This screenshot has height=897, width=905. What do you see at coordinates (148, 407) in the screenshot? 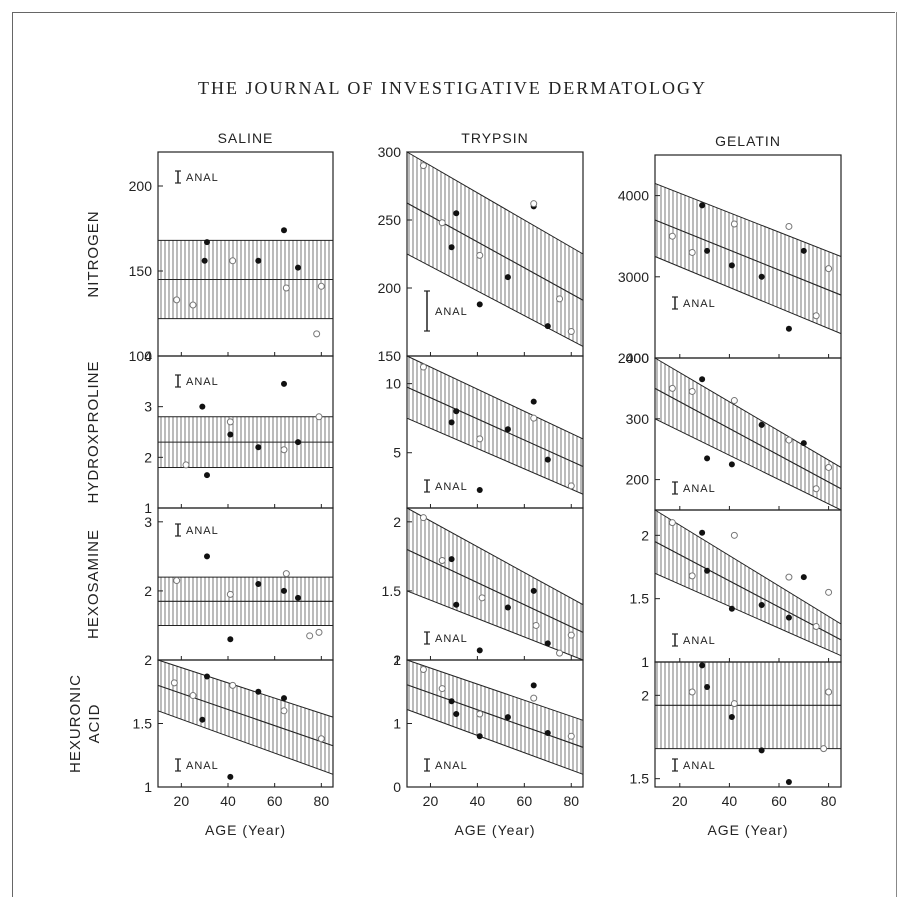
I see `y-tick-label: 3` at bounding box center [148, 407].